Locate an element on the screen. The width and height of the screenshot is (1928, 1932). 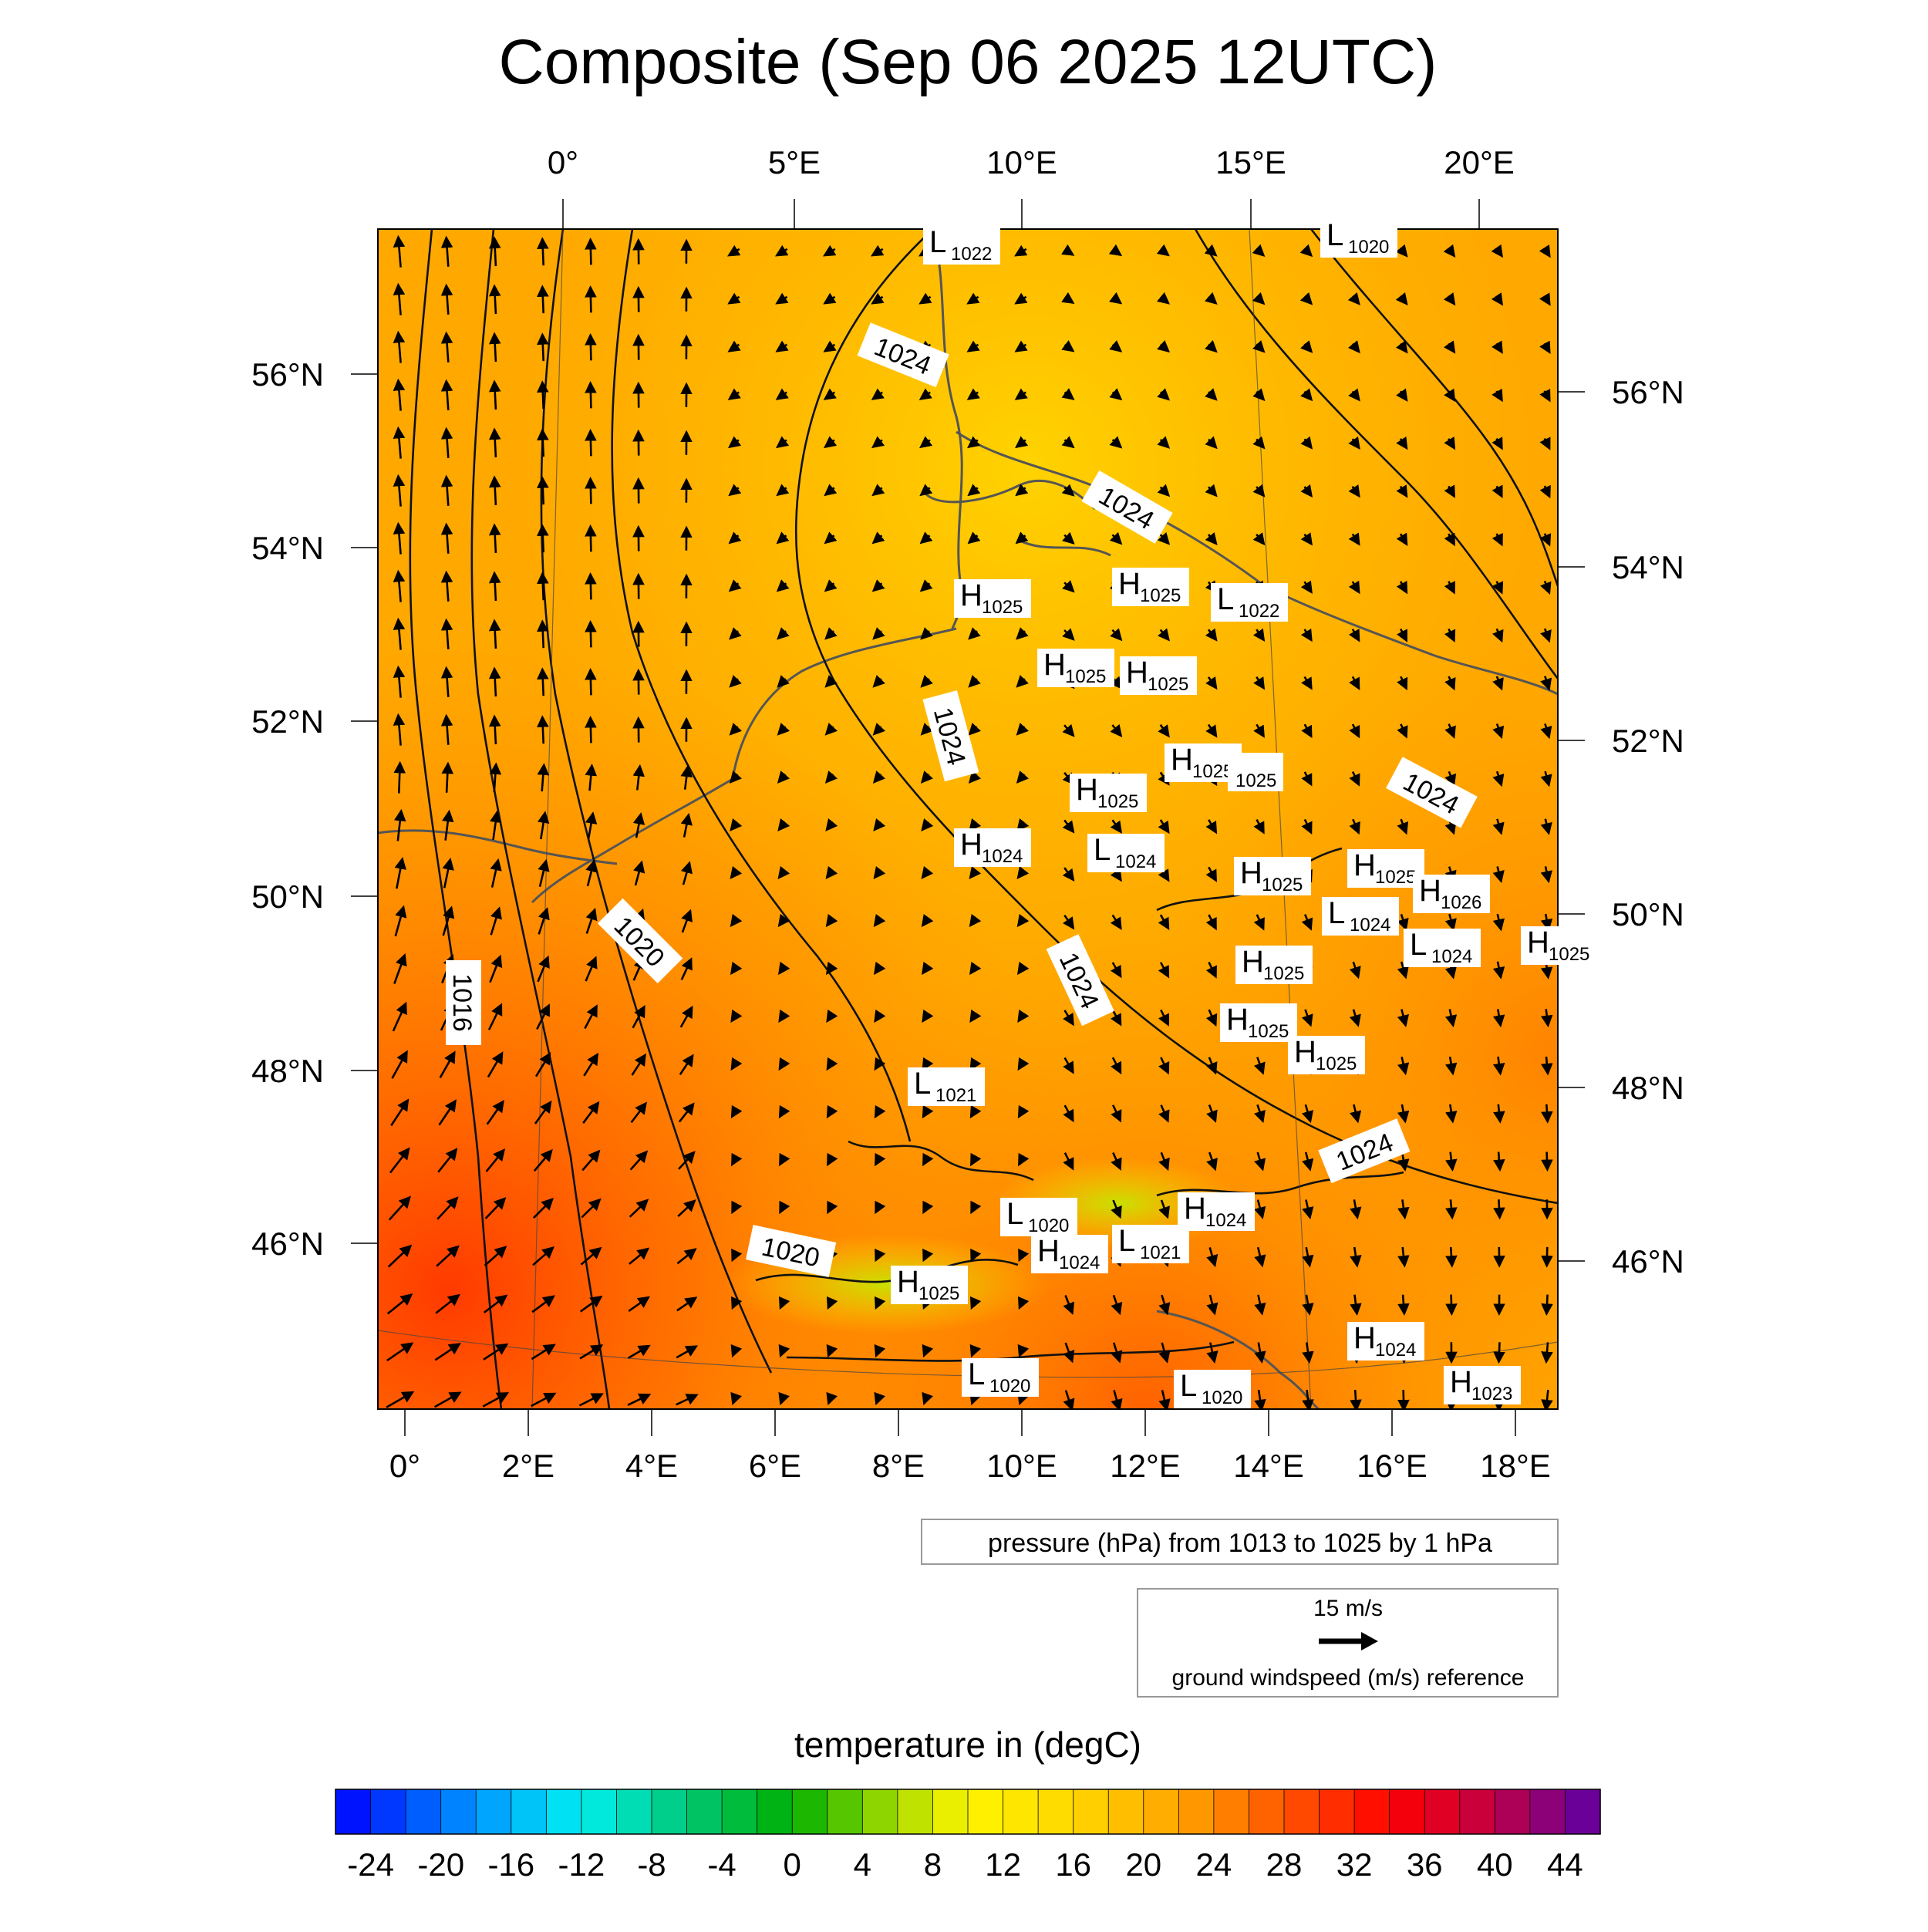
pressure-center-value: 1022 is located at coordinates (1259, 611).